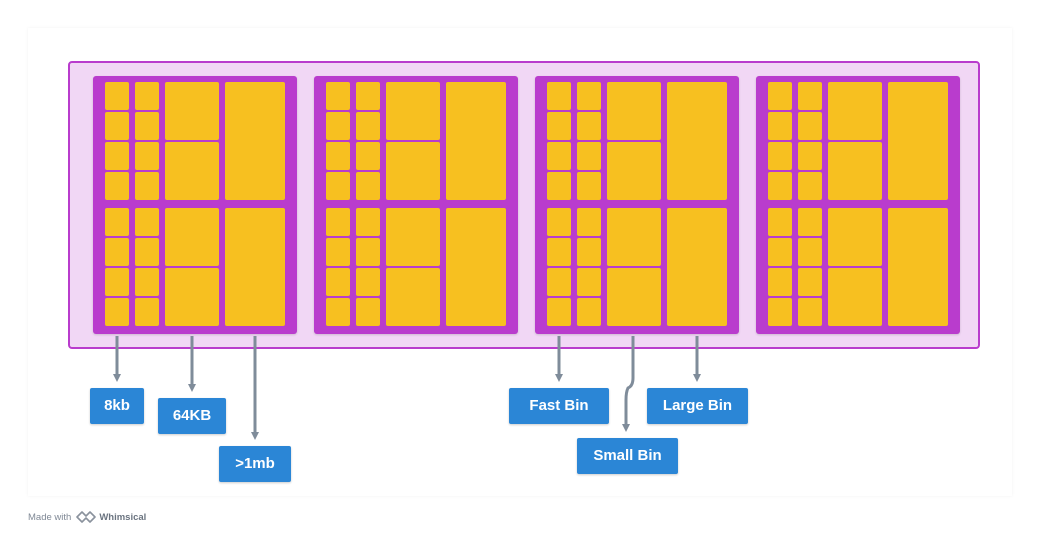  I want to click on tag-64kb: 64KB, so click(192, 416).